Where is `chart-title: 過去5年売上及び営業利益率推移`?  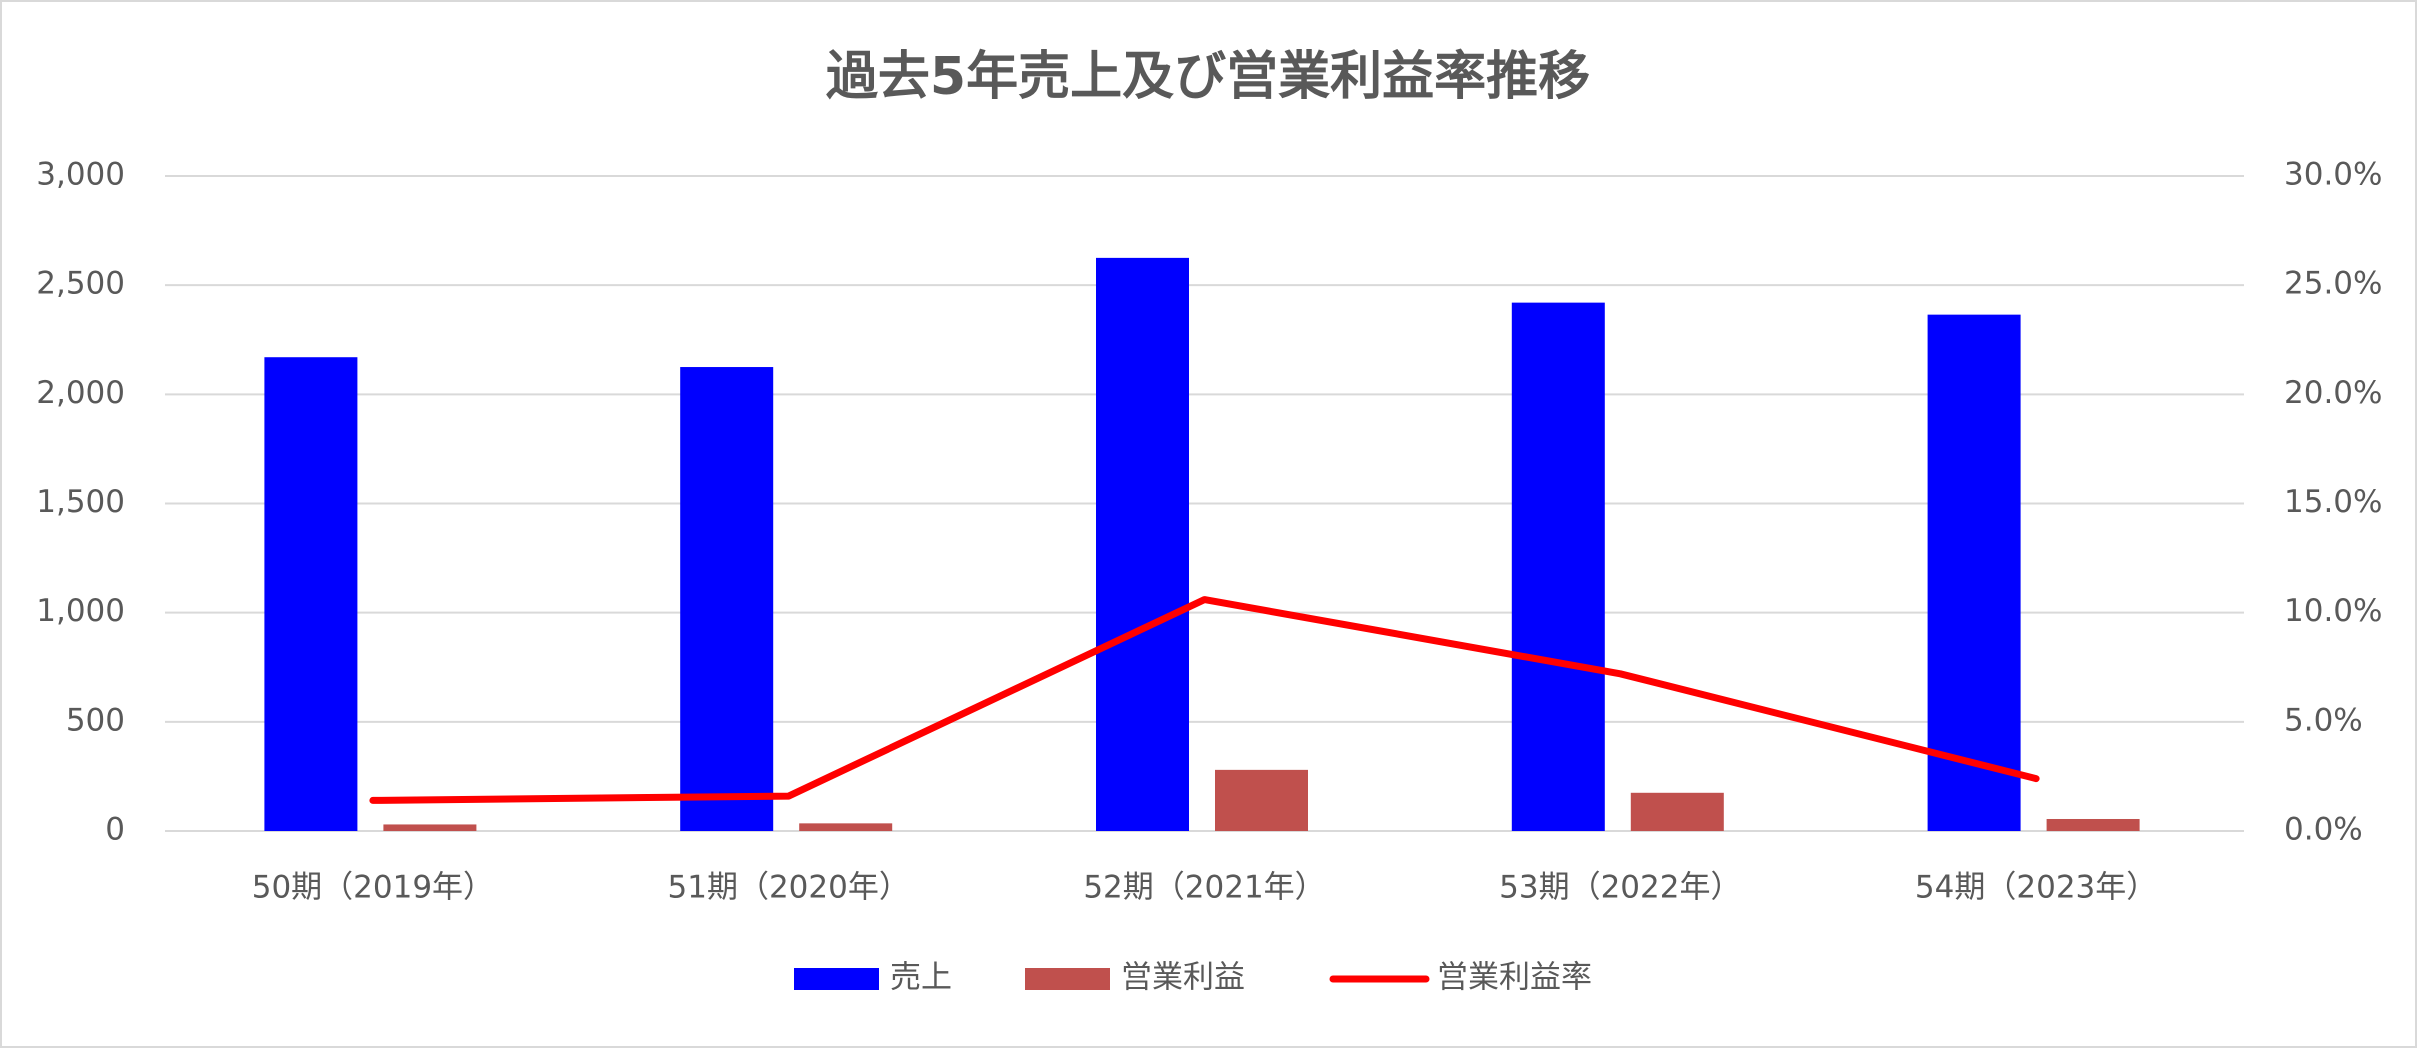
chart-title: 過去5年売上及び営業利益率推移 is located at coordinates (1208, 77).